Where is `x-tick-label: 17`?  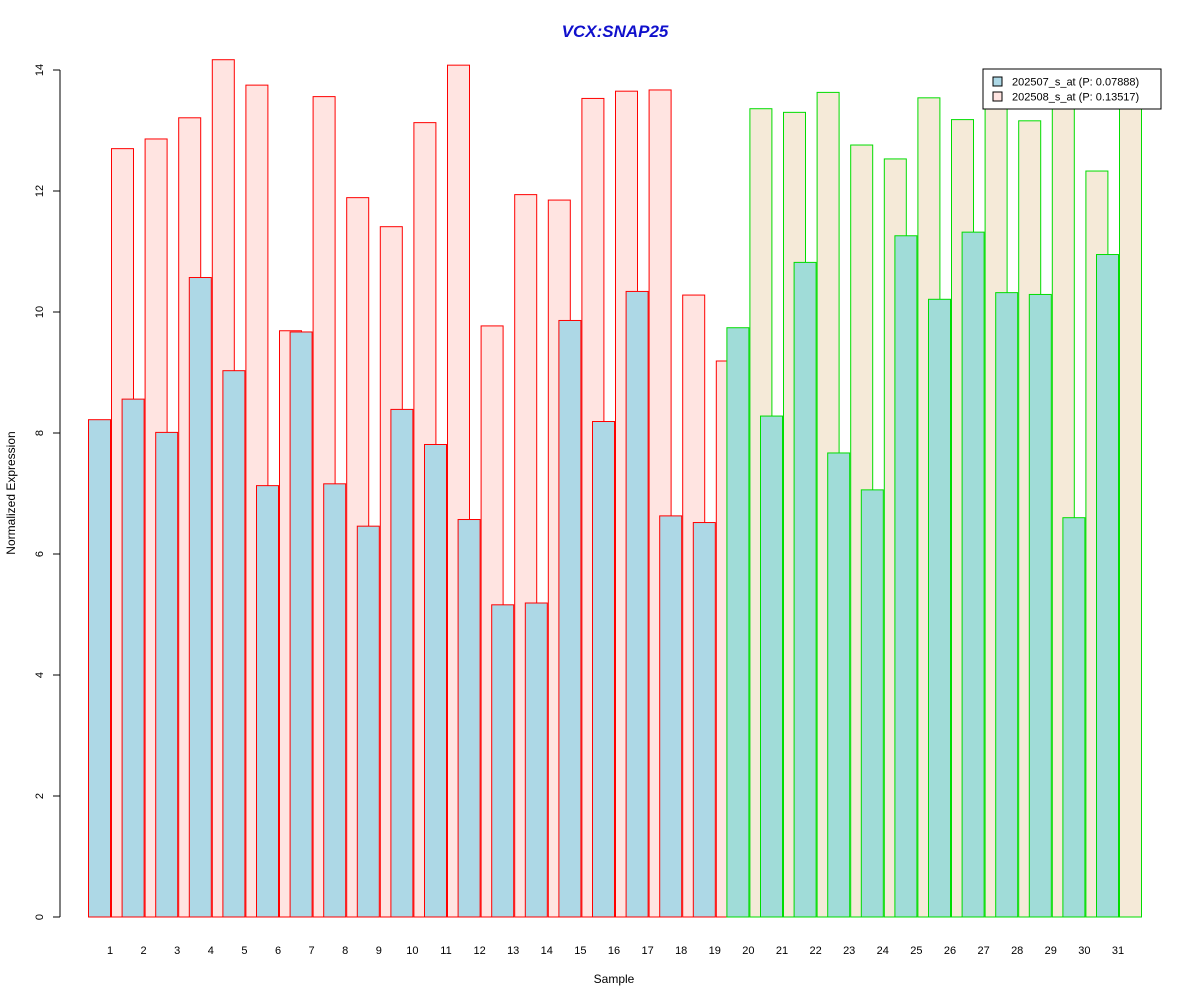 x-tick-label: 17 is located at coordinates (647, 951).